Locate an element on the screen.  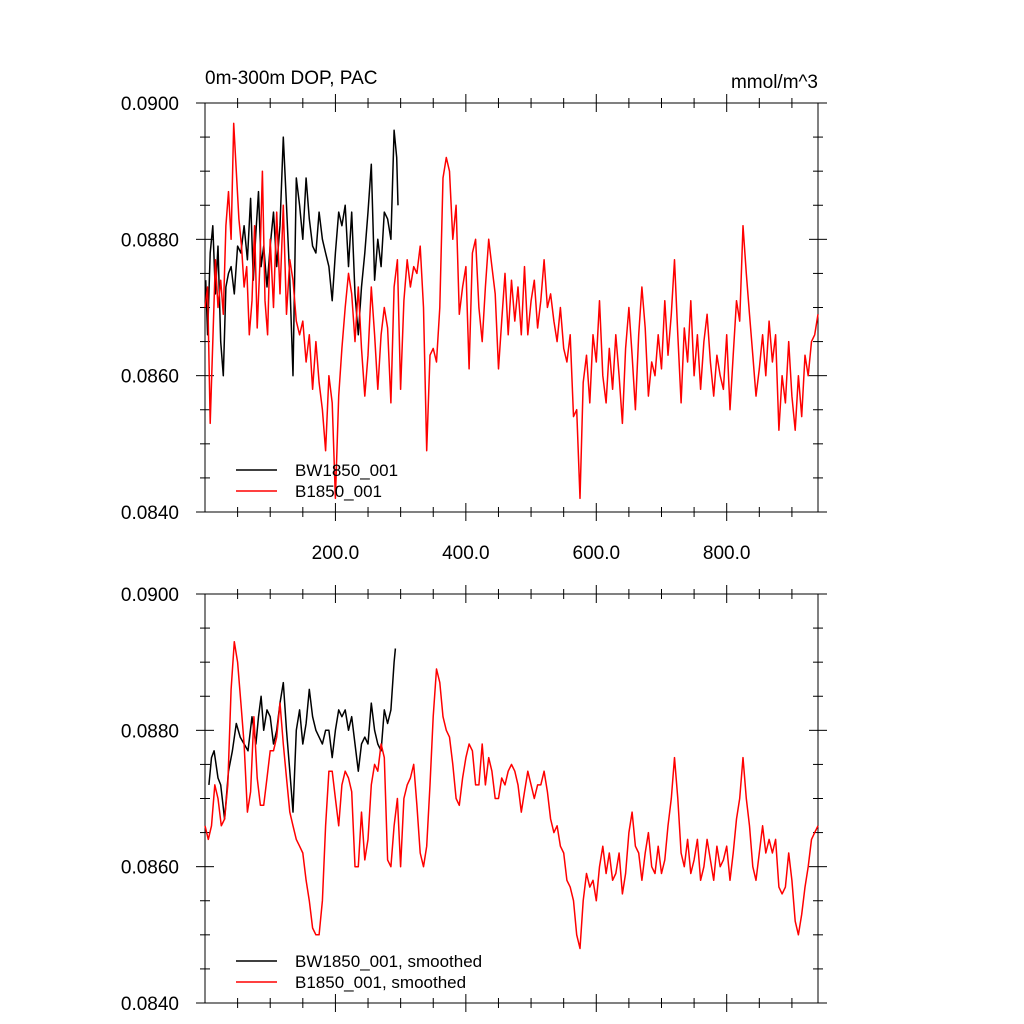
bottom-legend-label-2: B1850_001, smoothed is located at coordinates (380, 982).